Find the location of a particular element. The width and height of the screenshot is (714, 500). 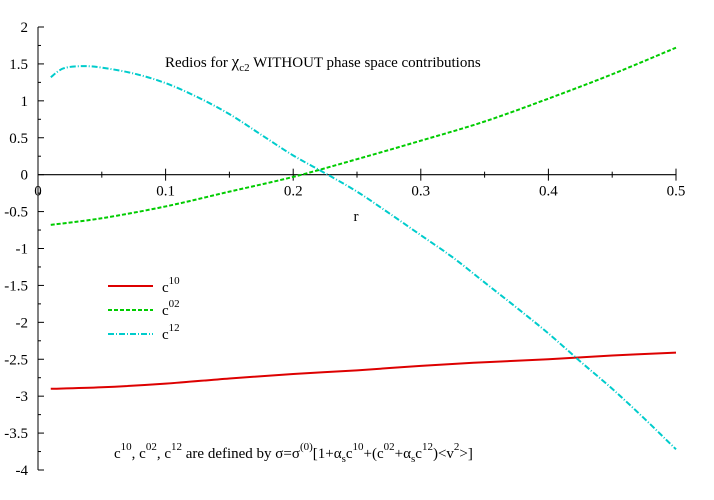

y-tick-label: 2 is located at coordinates (25, 28).